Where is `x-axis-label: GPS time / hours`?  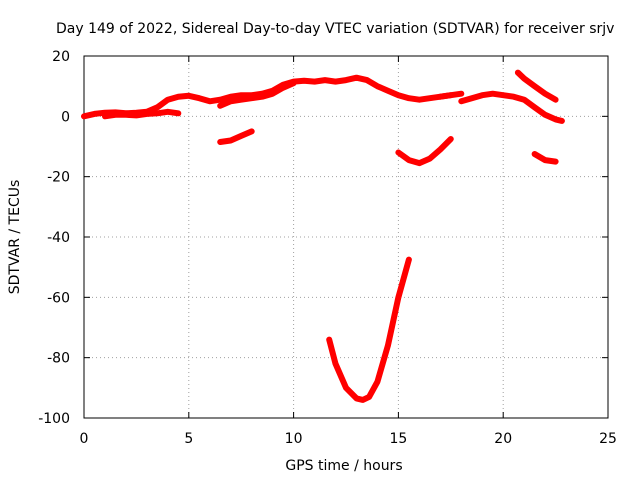 x-axis-label: GPS time / hours is located at coordinates (343, 466).